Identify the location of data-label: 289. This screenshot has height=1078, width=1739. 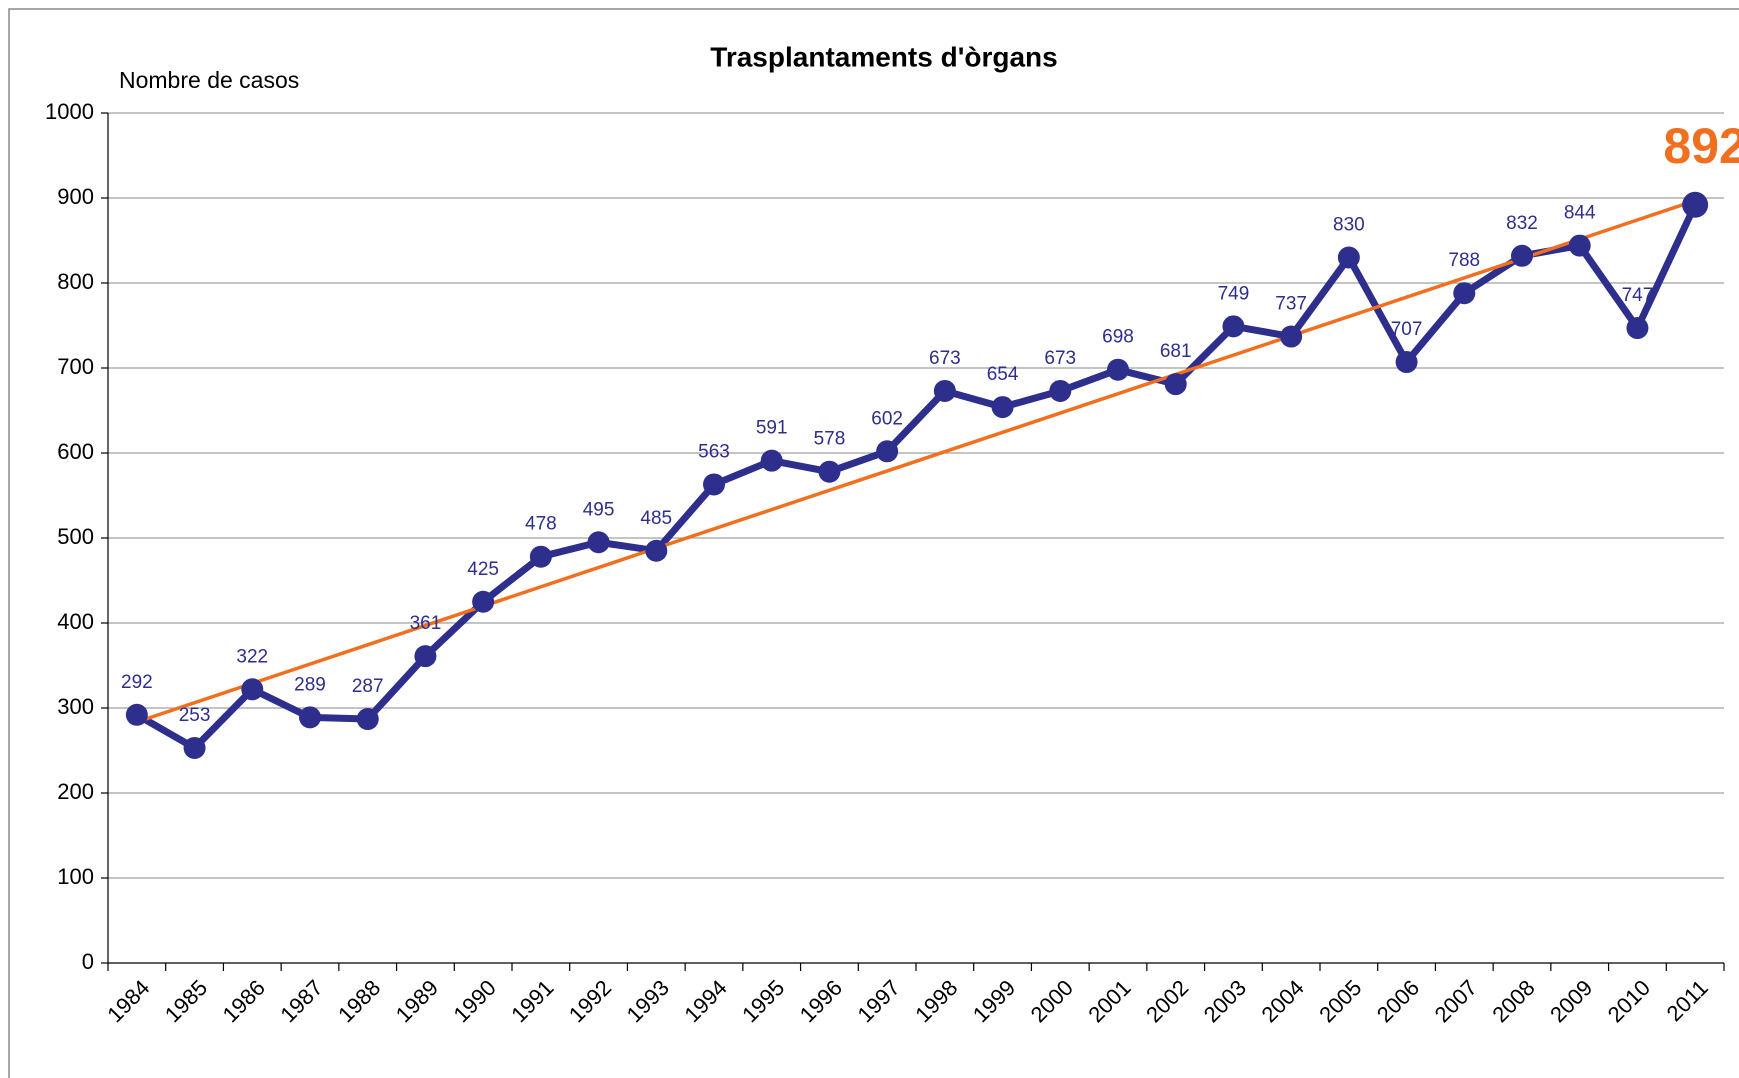
(310, 684).